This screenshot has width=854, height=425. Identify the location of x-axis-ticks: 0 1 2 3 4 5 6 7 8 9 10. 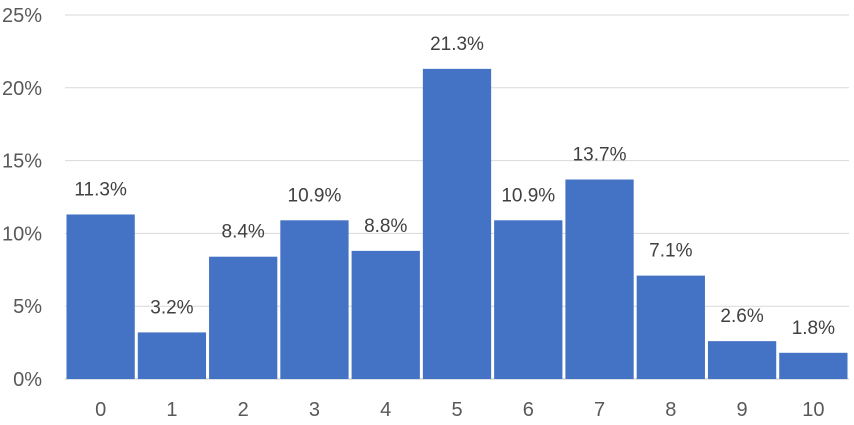
(459, 410).